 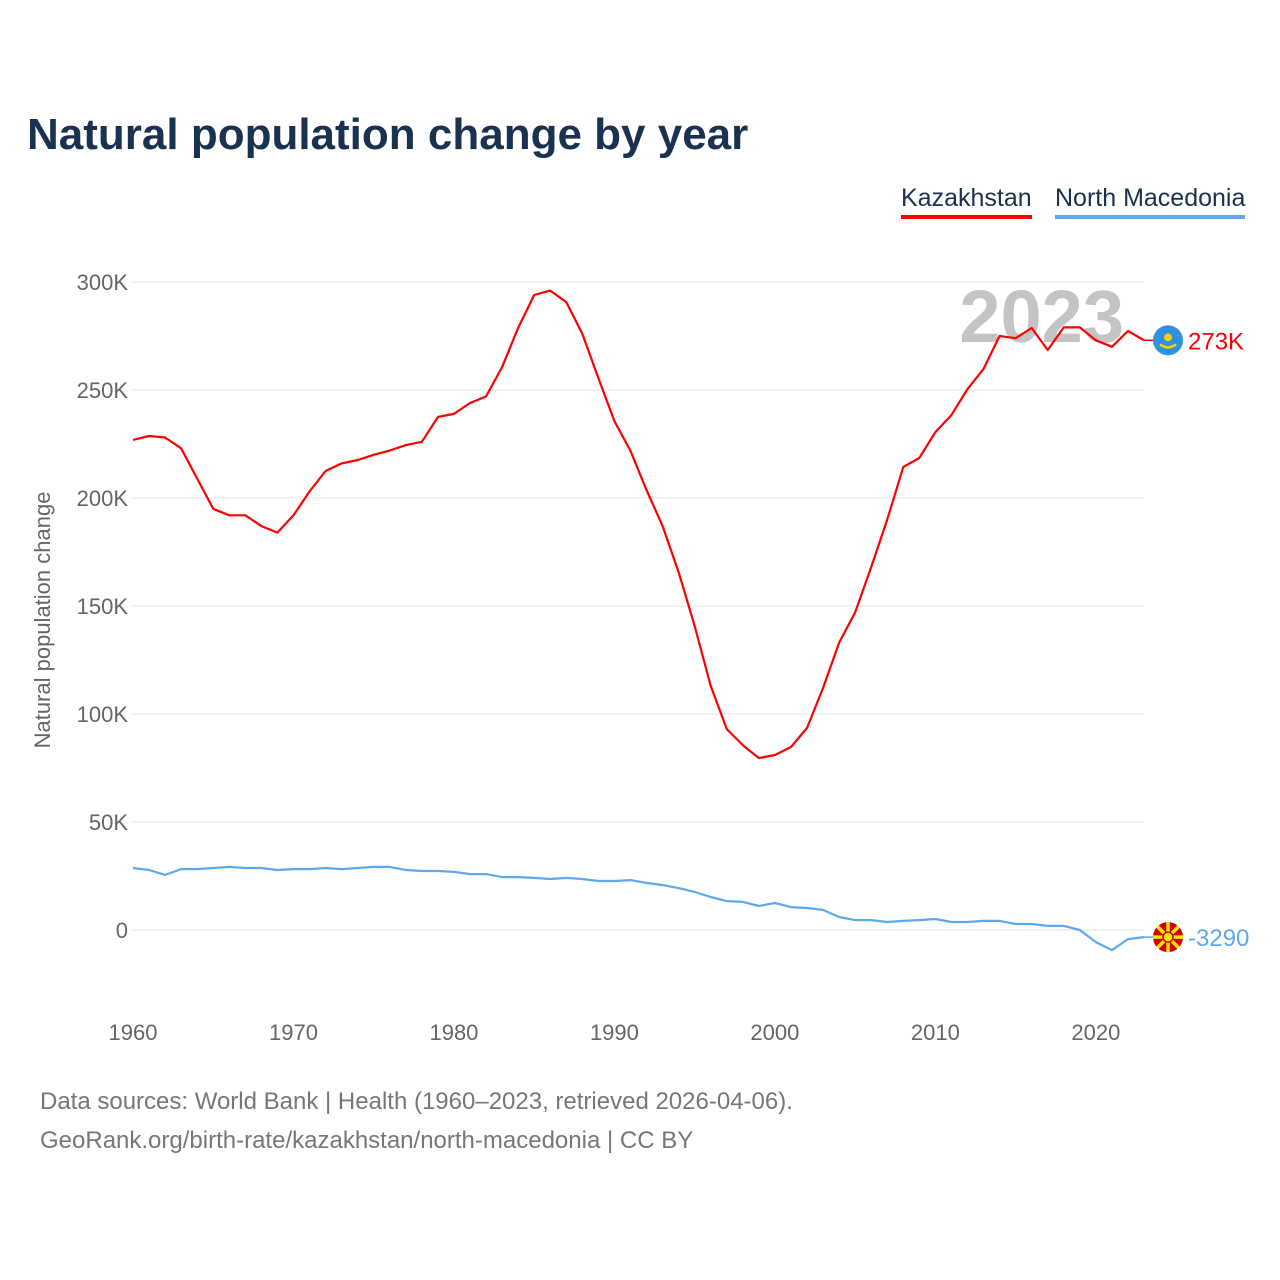 What do you see at coordinates (638, 908) in the screenshot?
I see `series-line-north-macedonia` at bounding box center [638, 908].